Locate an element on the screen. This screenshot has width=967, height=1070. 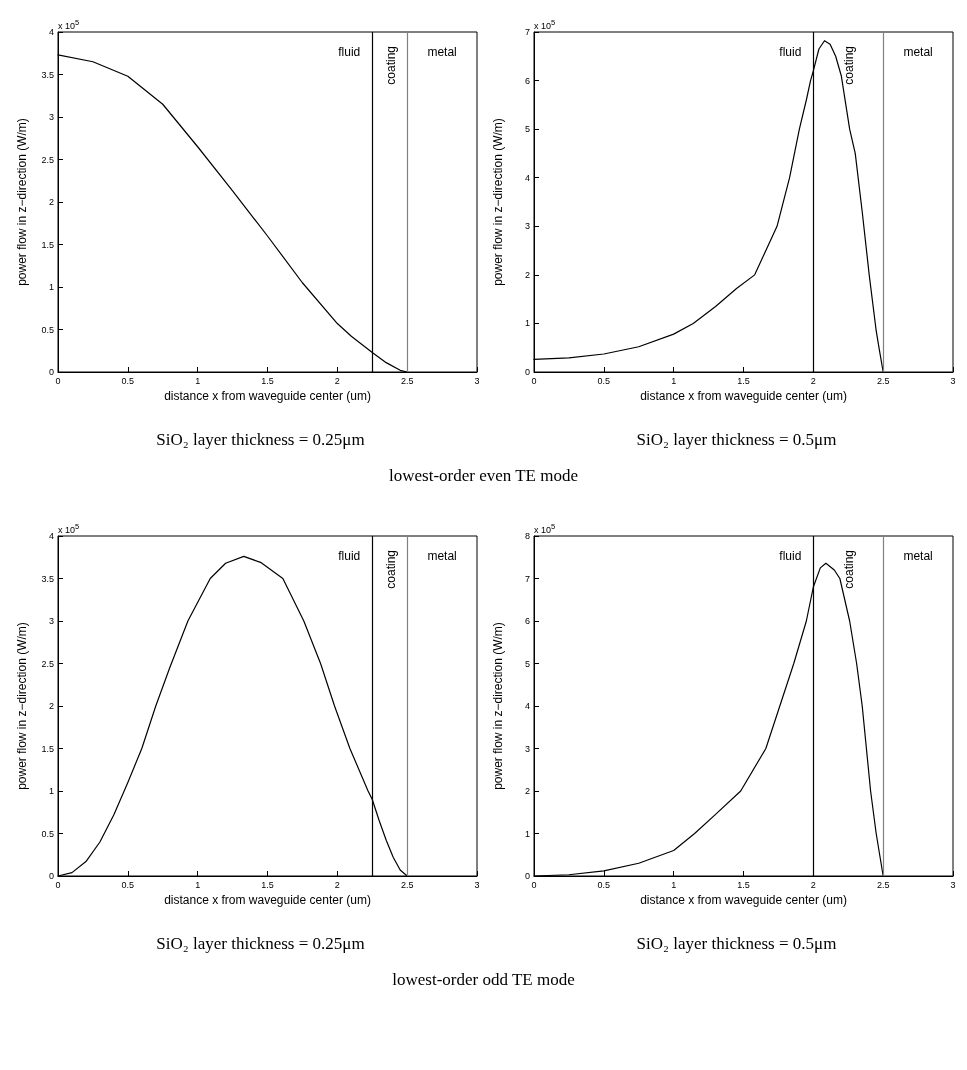
text: lowest-order odd TE mode is located at coordinates (483, 980).